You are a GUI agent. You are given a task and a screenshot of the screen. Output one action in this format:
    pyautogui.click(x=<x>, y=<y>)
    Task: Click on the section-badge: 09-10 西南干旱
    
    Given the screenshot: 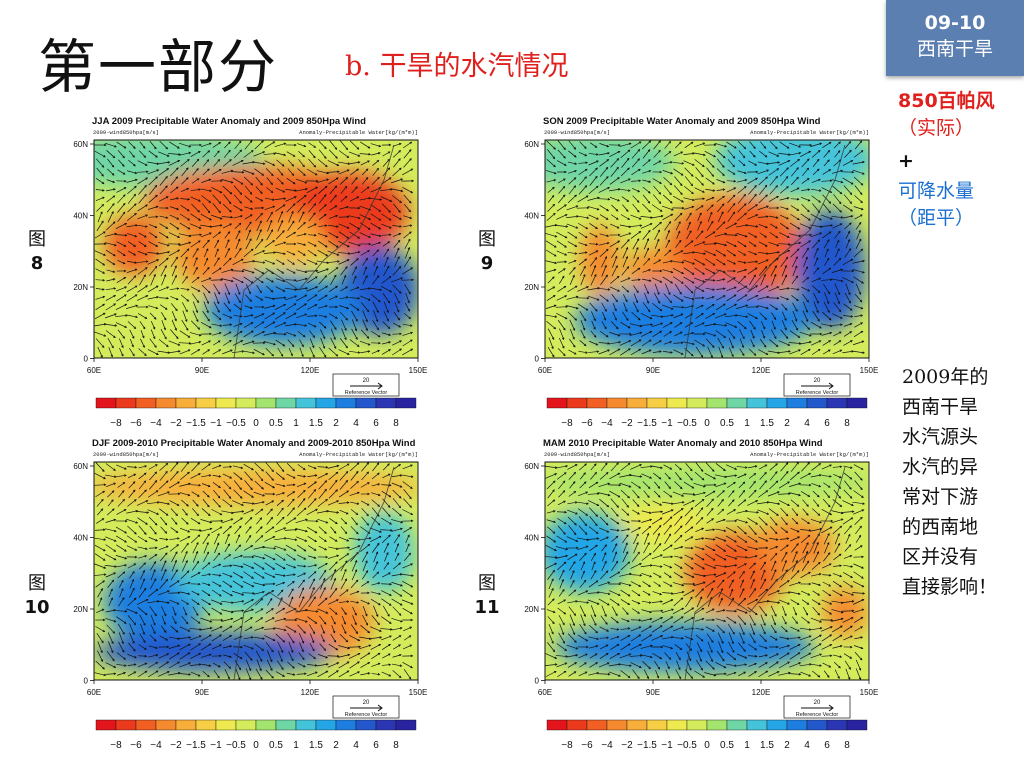 What is the action you would take?
    pyautogui.click(x=955, y=38)
    